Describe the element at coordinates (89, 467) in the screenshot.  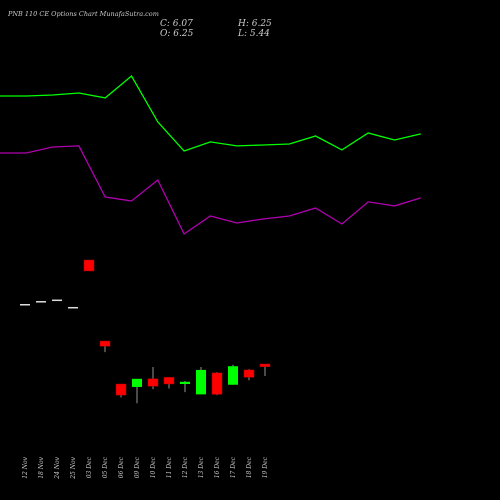
I see `x-tick-label: 03 Dec` at that location.